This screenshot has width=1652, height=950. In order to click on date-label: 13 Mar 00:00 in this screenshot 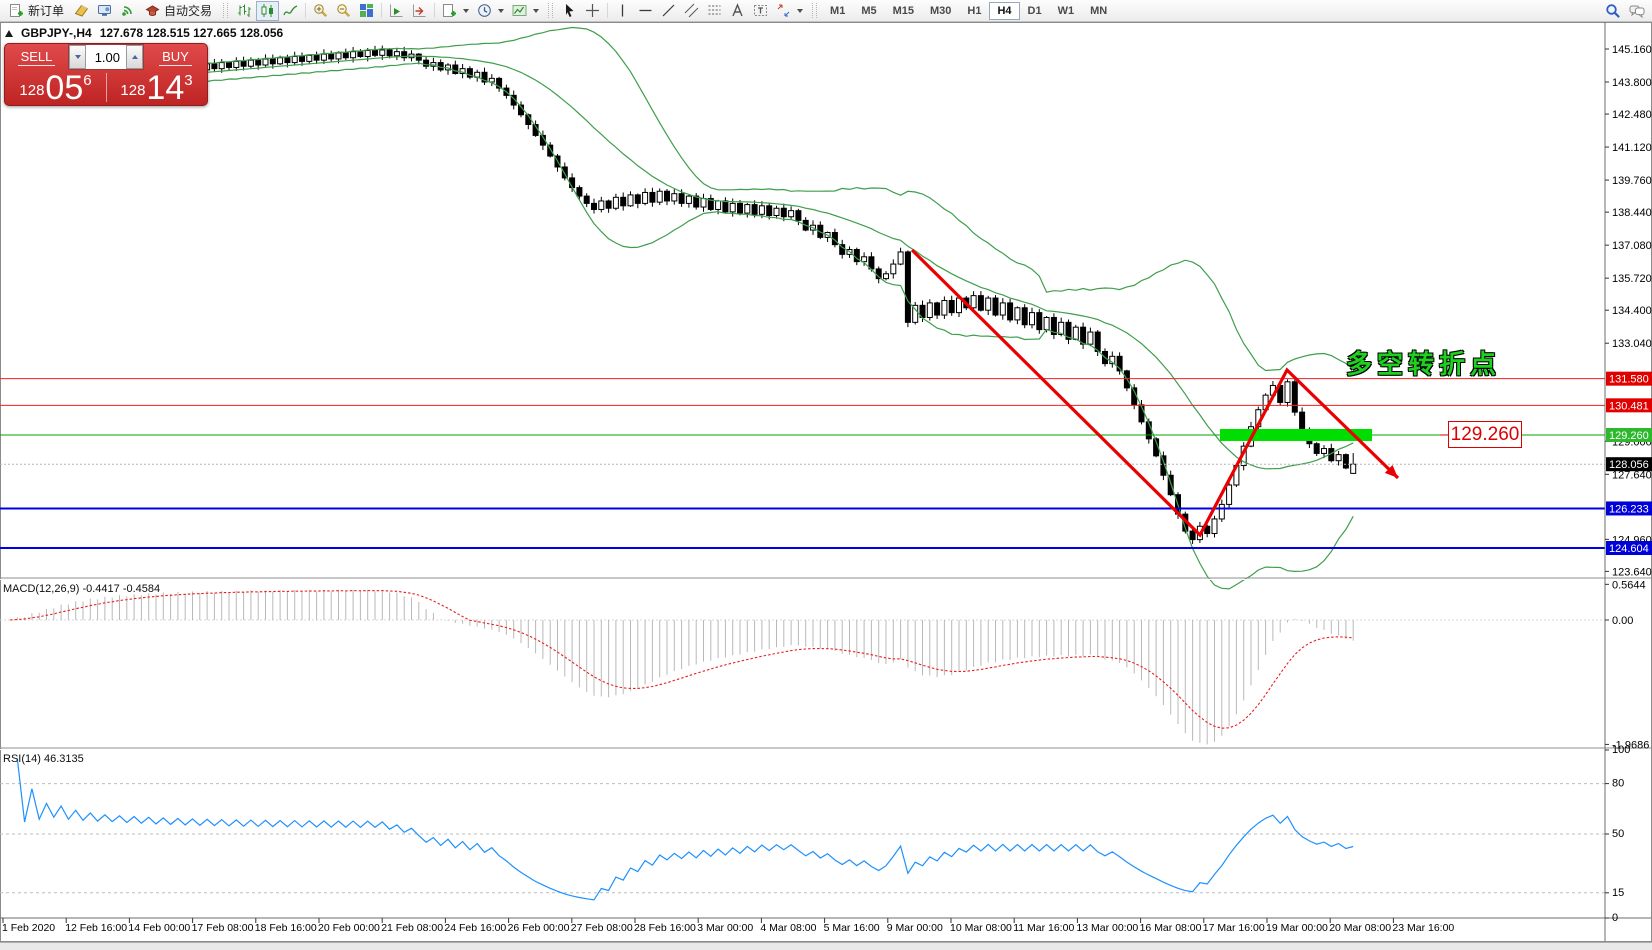, I will do `click(1107, 928)`.